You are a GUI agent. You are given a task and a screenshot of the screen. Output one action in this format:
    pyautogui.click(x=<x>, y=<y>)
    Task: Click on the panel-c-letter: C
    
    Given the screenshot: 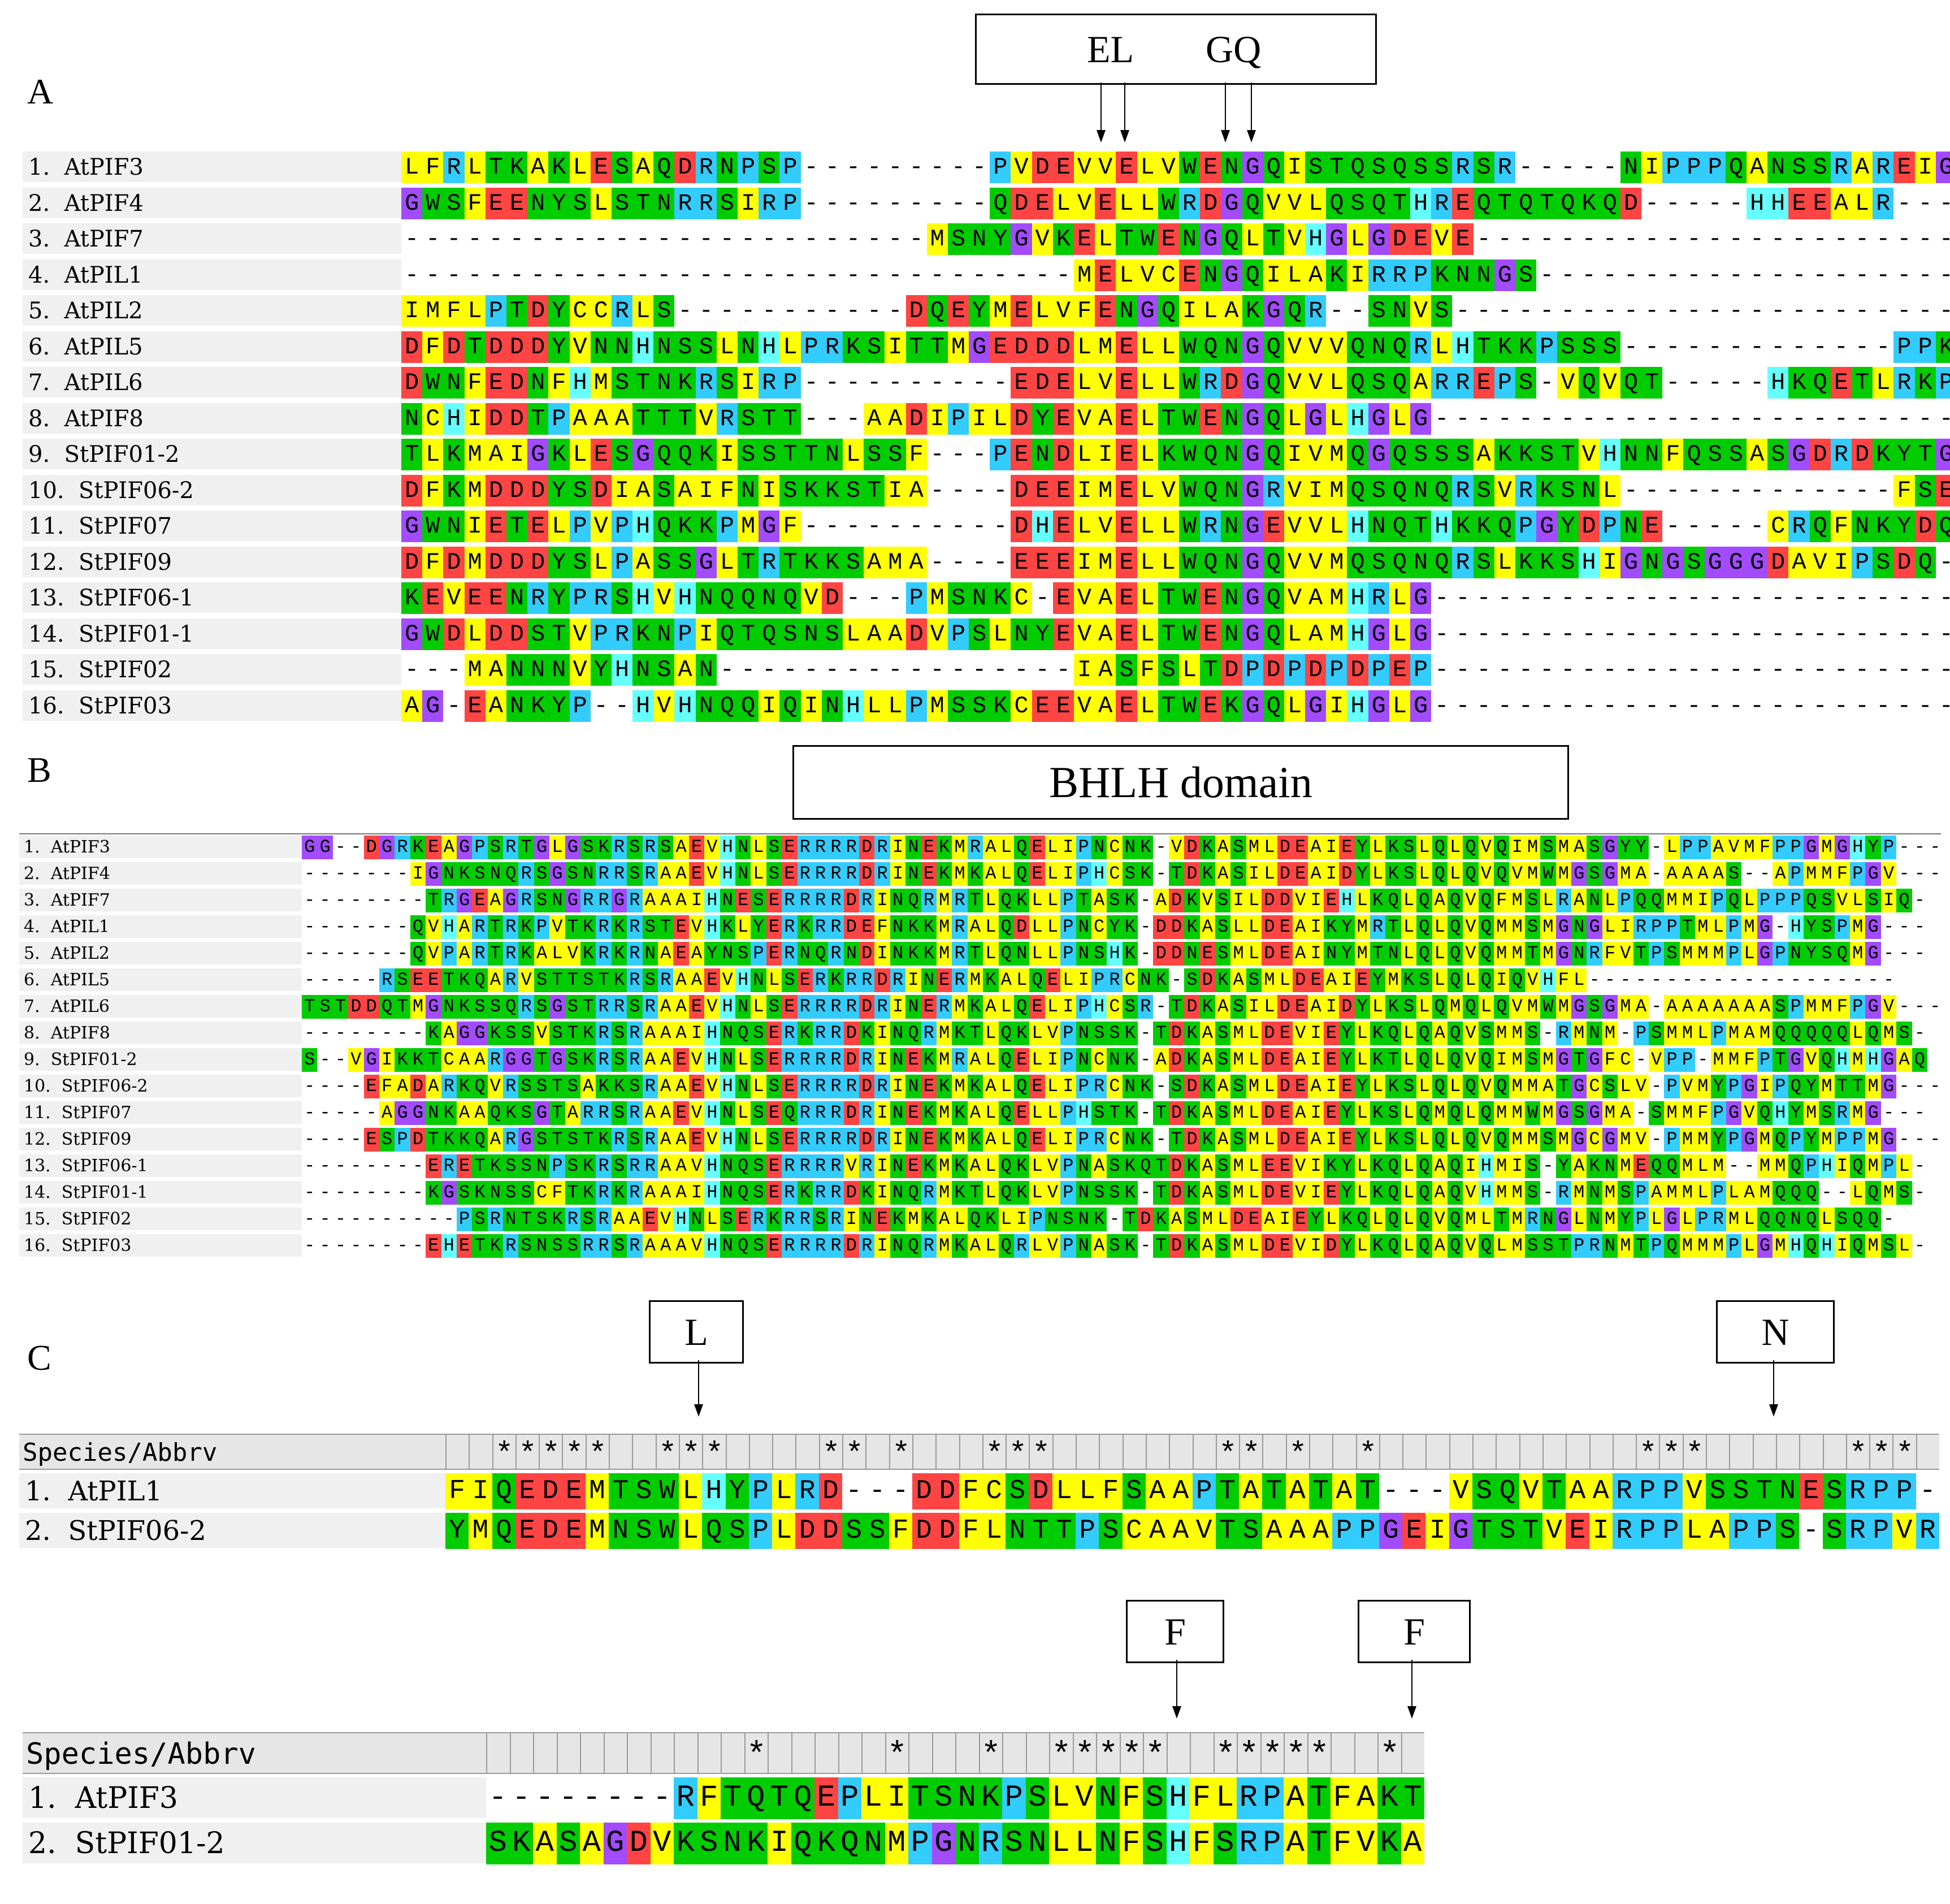 What is the action you would take?
    pyautogui.click(x=39, y=1358)
    